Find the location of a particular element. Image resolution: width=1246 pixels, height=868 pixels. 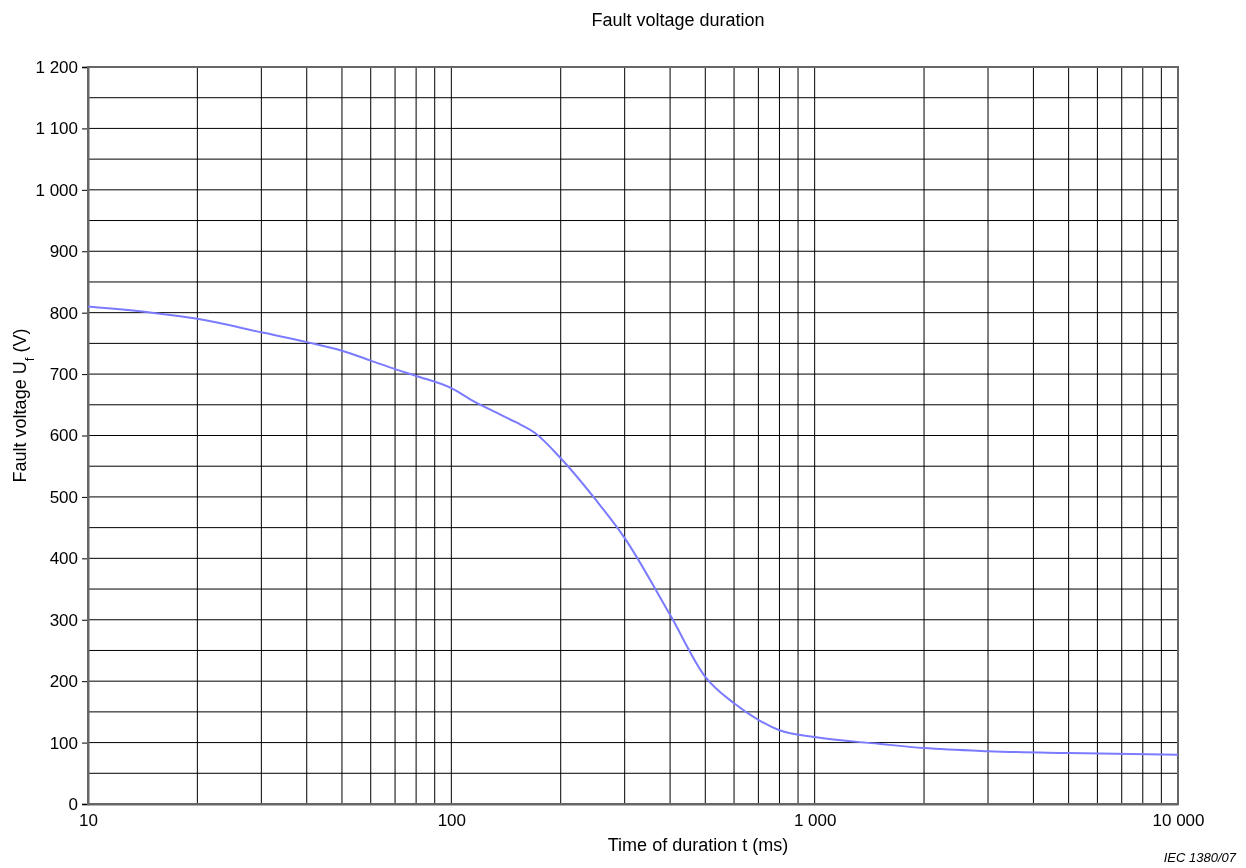

y-tick-label: 0 is located at coordinates (73, 804).